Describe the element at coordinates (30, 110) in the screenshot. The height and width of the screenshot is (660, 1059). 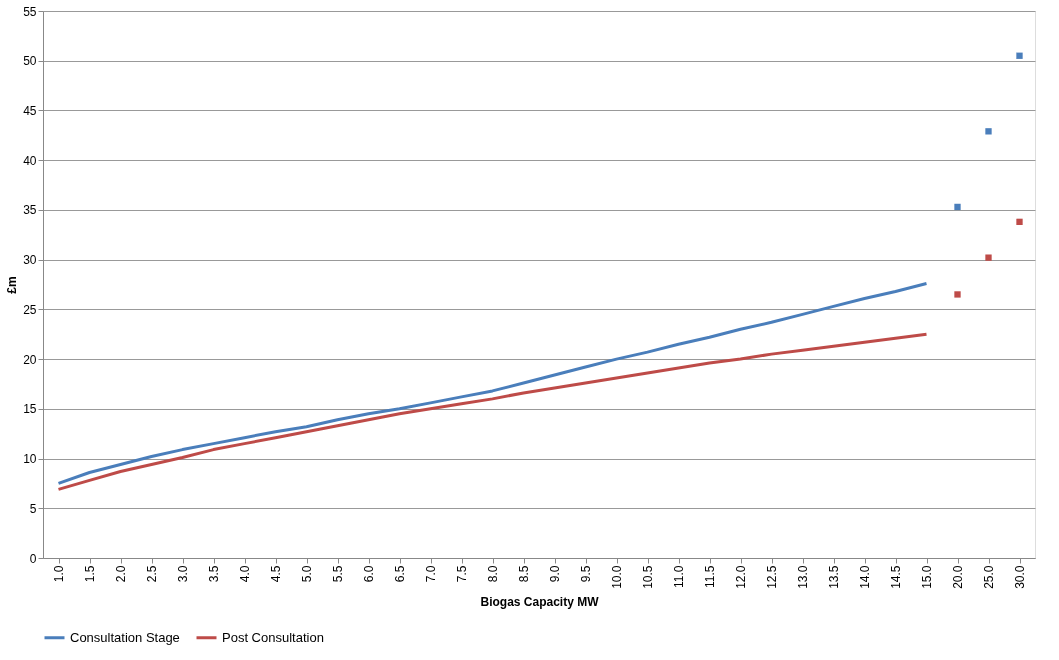
I see `y-tick-label: 45` at that location.